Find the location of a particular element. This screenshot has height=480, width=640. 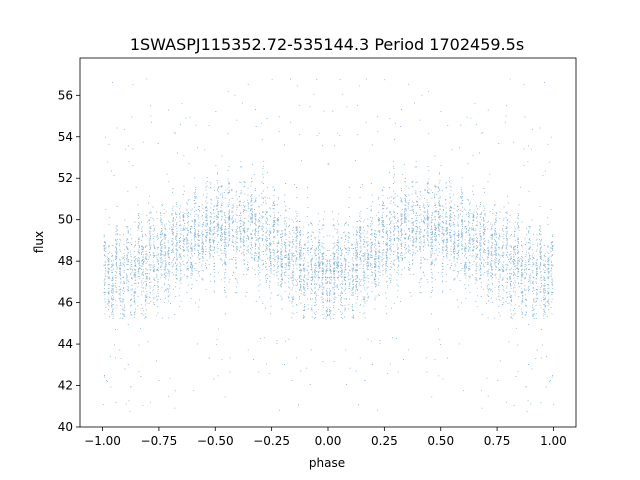

y-tick-label: 52 is located at coordinates (65, 178).